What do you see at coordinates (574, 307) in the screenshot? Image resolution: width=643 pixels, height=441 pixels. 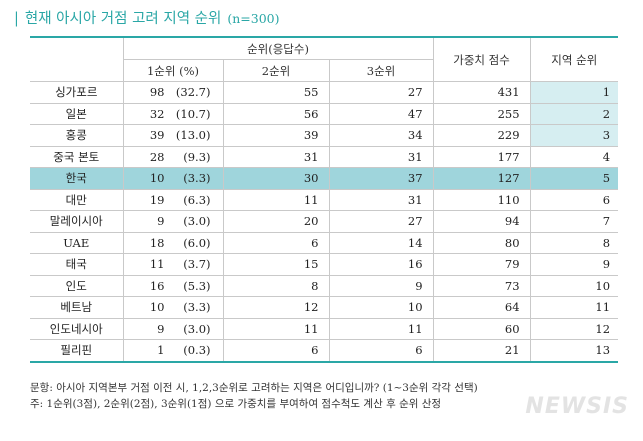 I see `region-rank-cell: 11` at bounding box center [574, 307].